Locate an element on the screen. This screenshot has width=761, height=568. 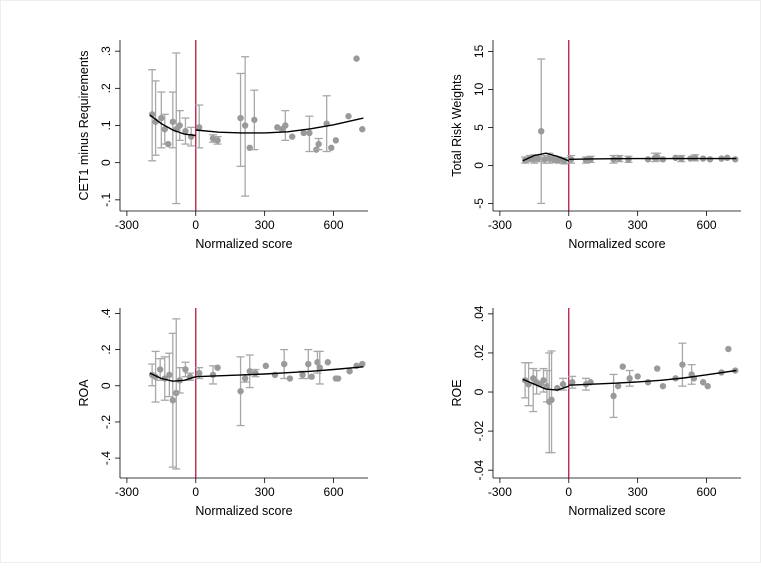
y-tick-label: -.2 is located at coordinates (106, 422).